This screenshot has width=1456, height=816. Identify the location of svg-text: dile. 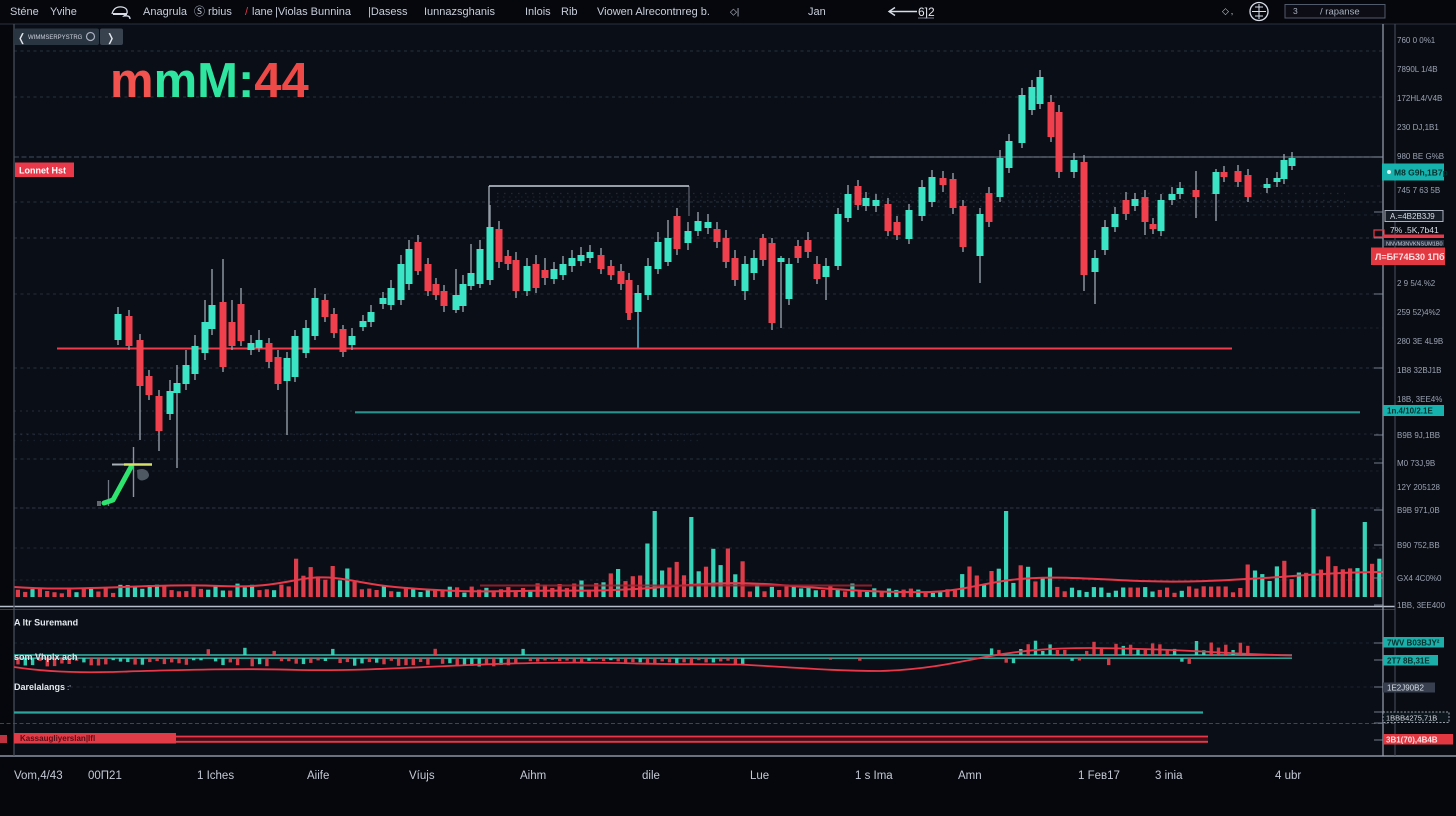
(651, 776).